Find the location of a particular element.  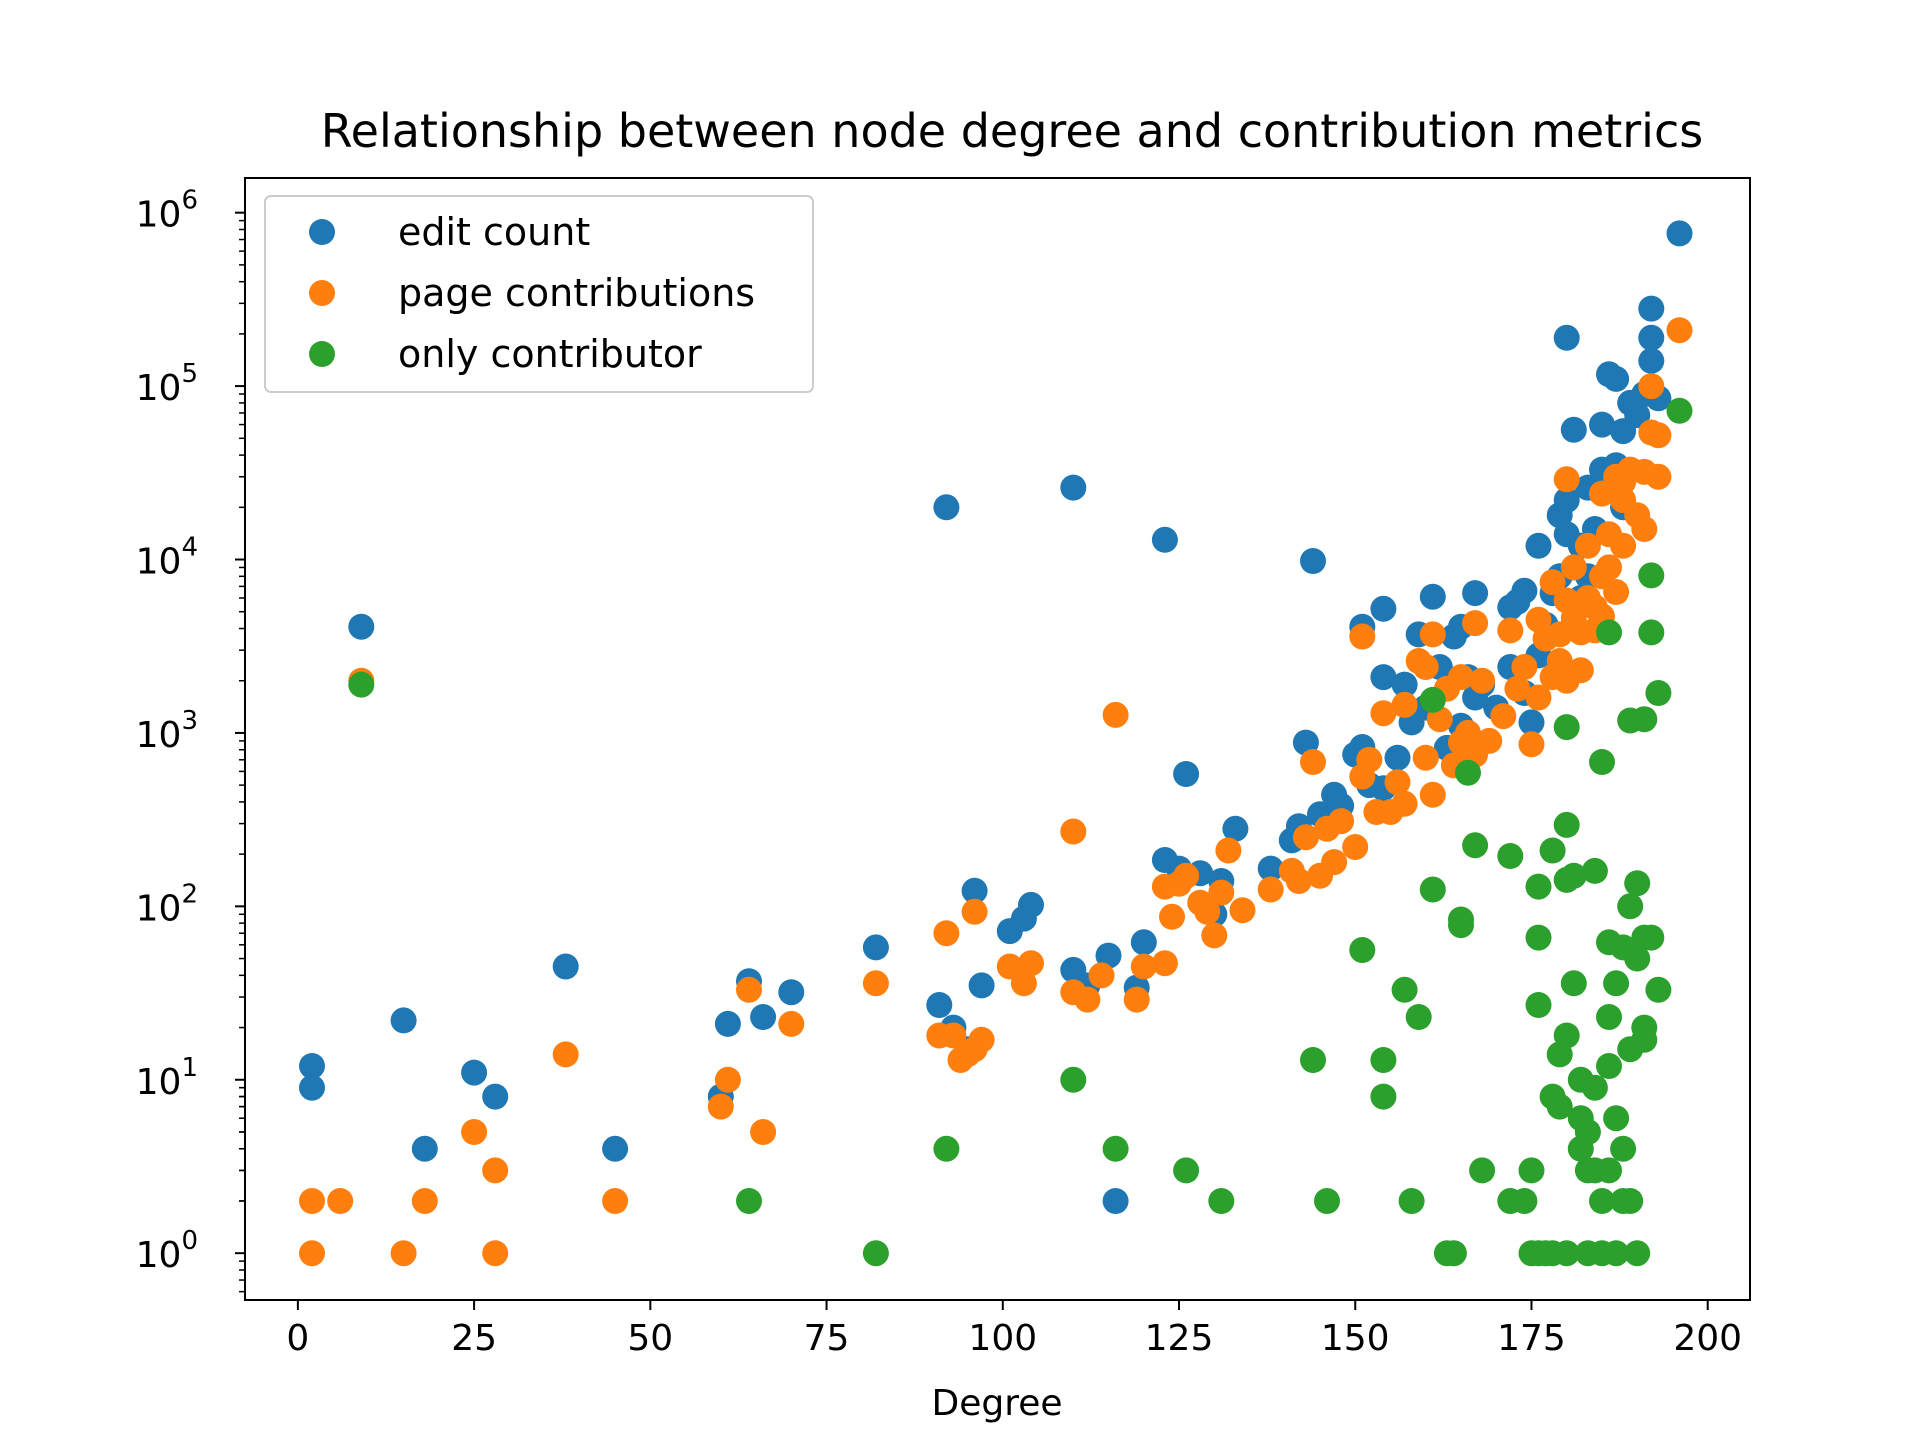

y-axis: 10⁰ 10¹ 10² 10³ 10⁴ 10⁵ 10⁶ is located at coordinates (190, 739).